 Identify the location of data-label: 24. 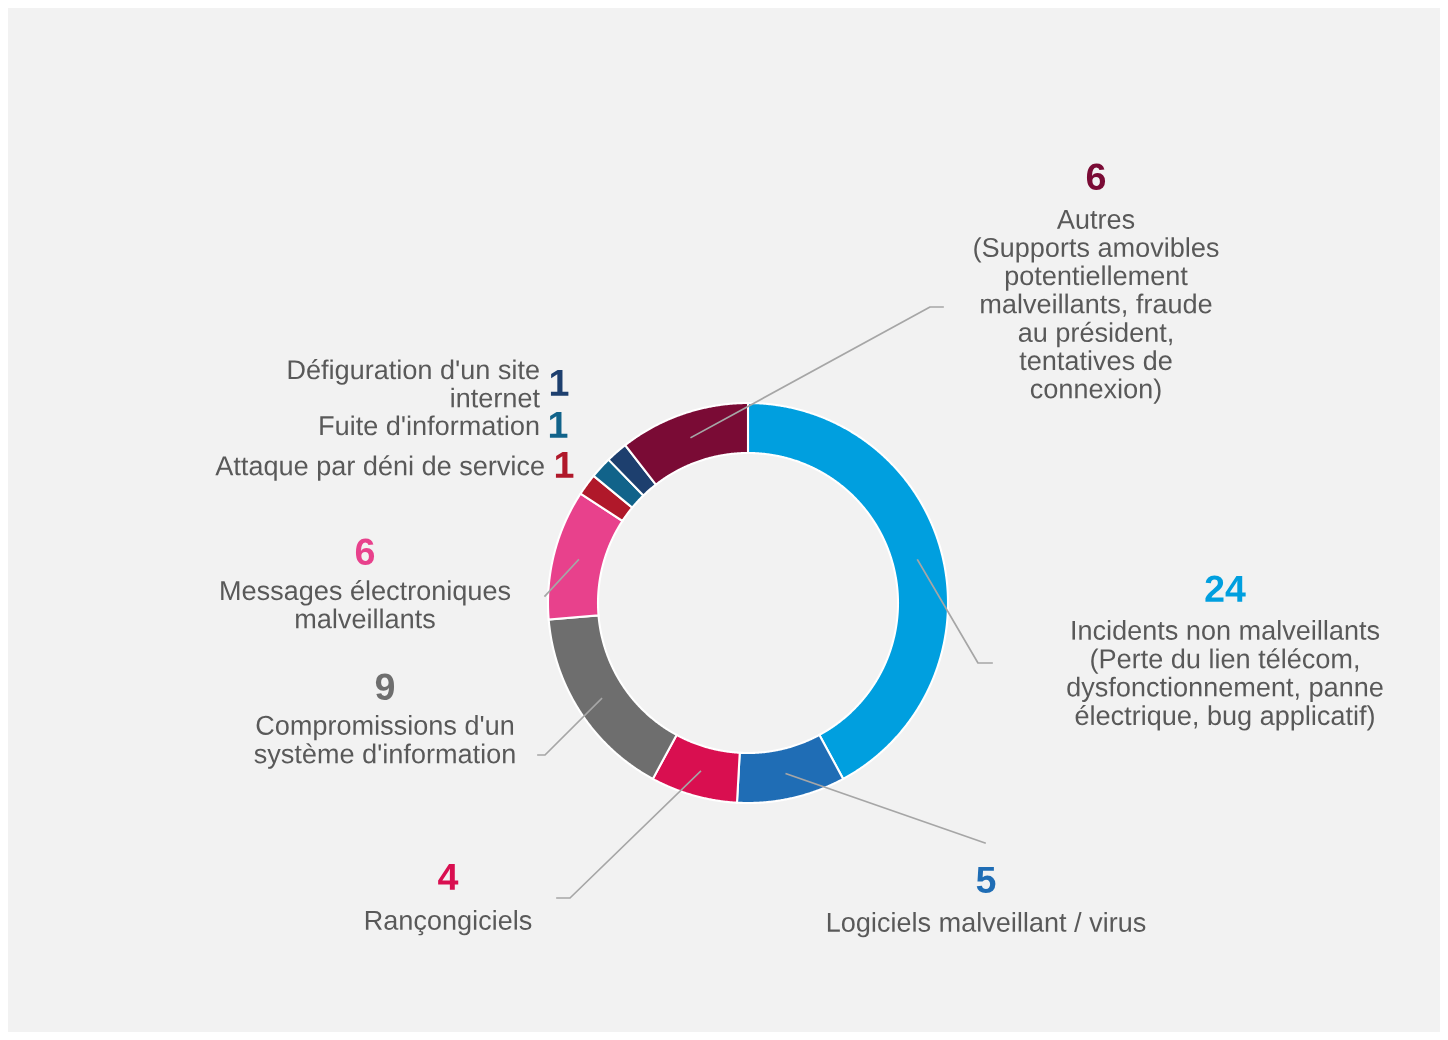
(1225, 588).